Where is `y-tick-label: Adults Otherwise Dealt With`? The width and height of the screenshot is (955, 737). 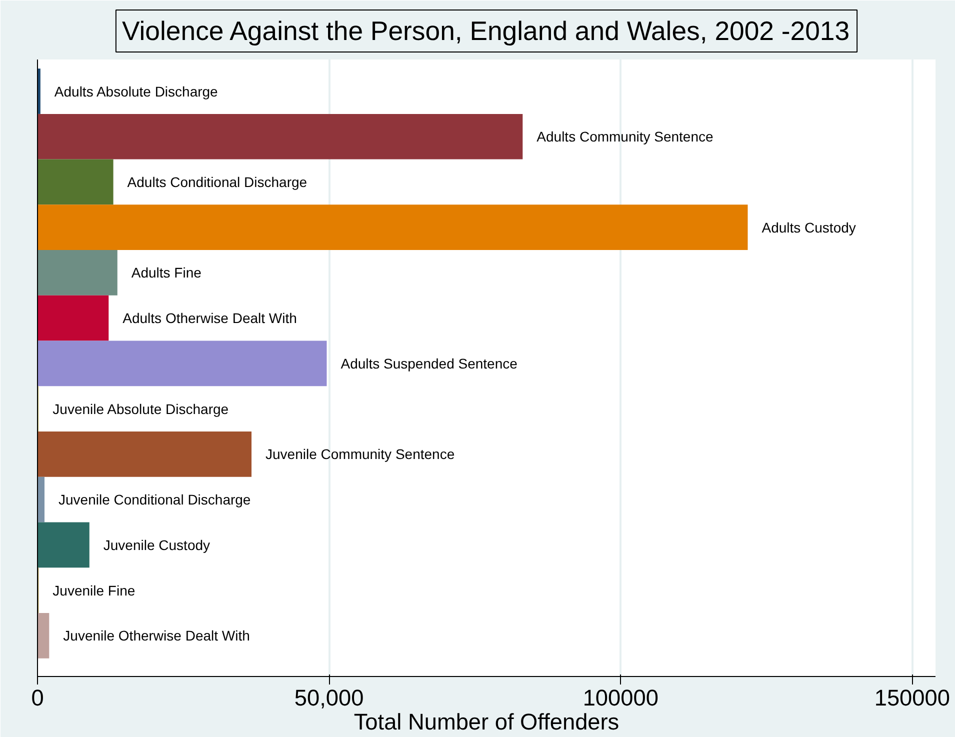
y-tick-label: Adults Otherwise Dealt With is located at coordinates (209, 318).